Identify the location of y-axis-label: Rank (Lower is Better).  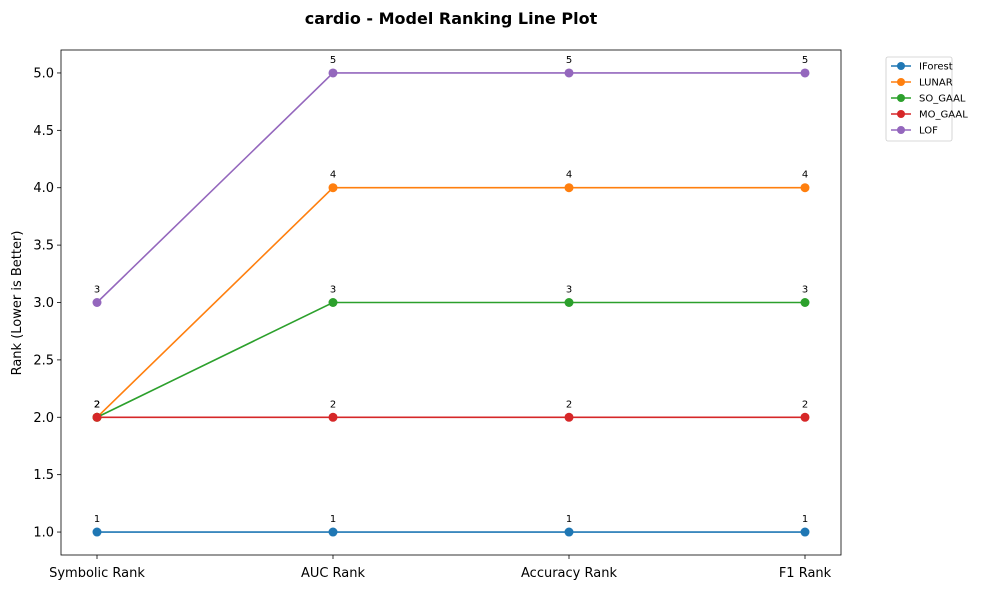
(17, 303).